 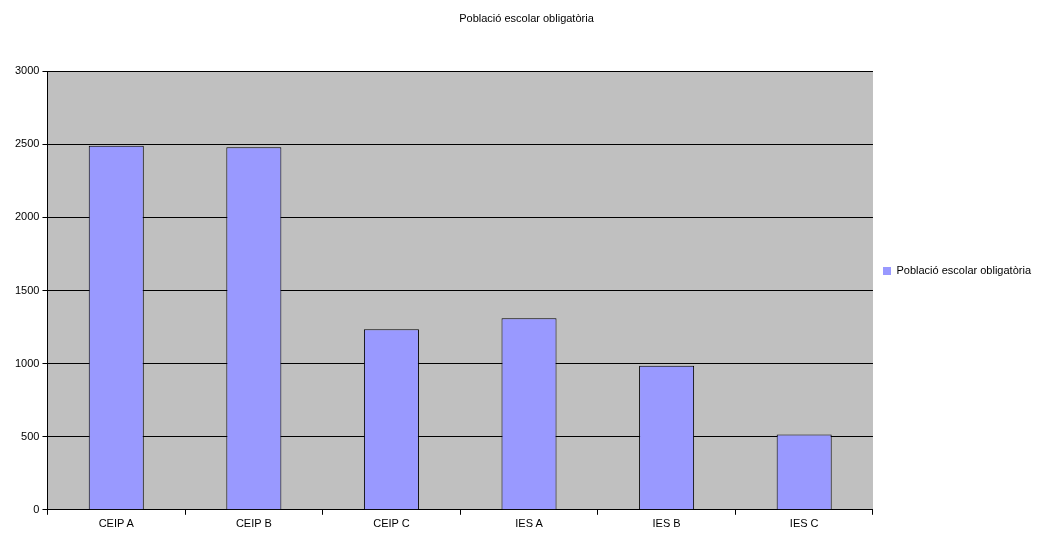 I want to click on chart-title: Població escolar obligatòria, so click(x=527, y=17).